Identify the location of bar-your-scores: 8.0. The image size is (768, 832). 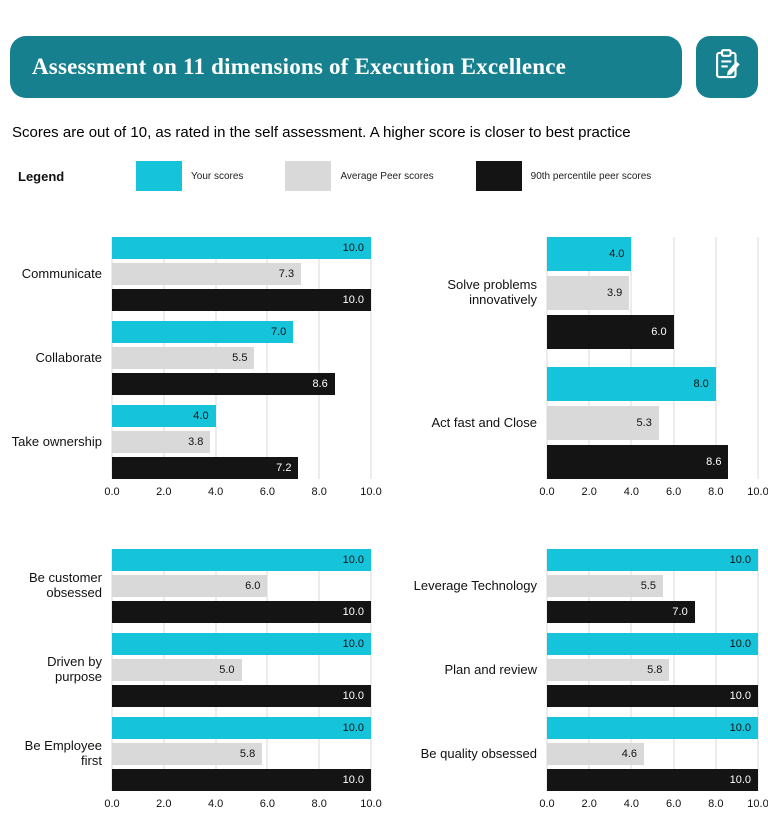
(631, 384).